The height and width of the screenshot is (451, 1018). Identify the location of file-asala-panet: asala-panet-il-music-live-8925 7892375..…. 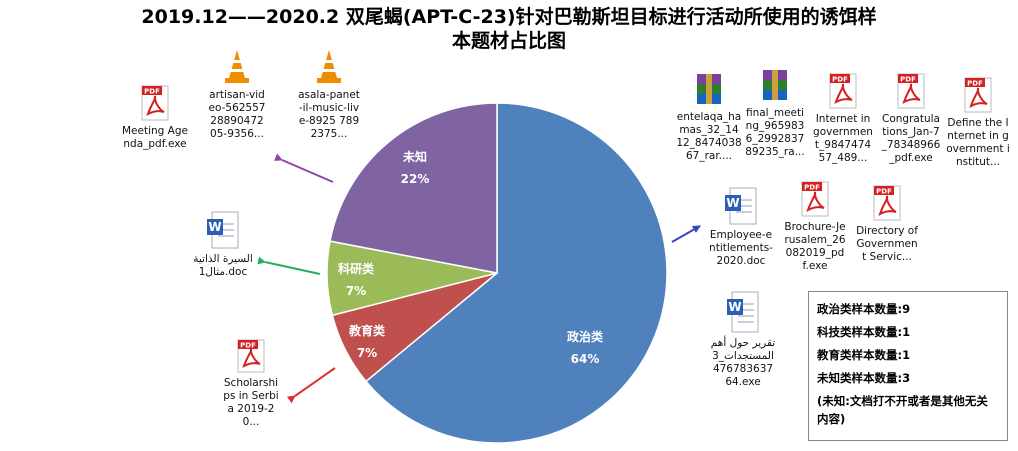
(329, 94).